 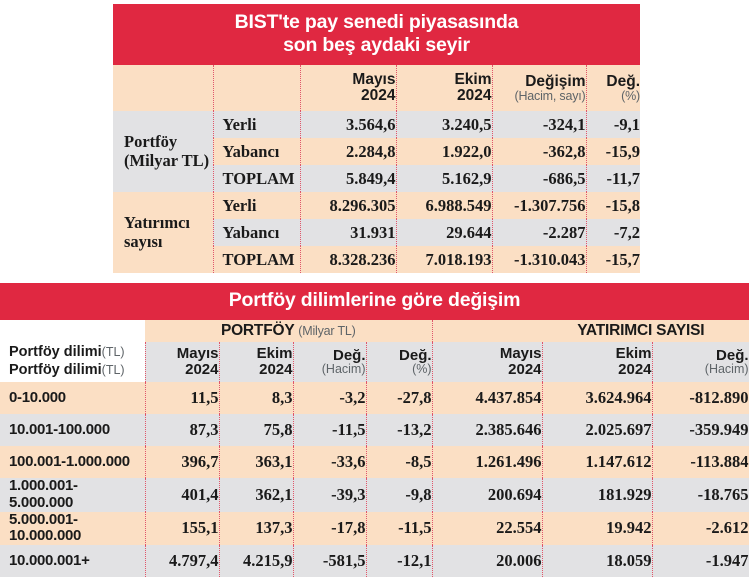 I want to click on table2-group-header-row: PORTFÖY (Milyar TL) YATIRIMCI SAYISI, so click(x=374, y=331).